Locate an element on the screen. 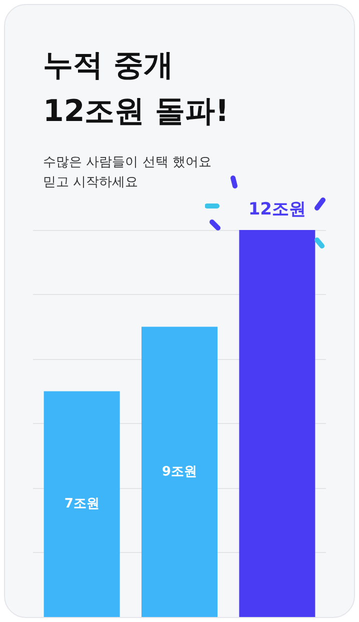 The image size is (359, 622). chart-subtitle: 수많은 사람들이 선택 했어요 믿고 시작하세요 is located at coordinates (127, 173).